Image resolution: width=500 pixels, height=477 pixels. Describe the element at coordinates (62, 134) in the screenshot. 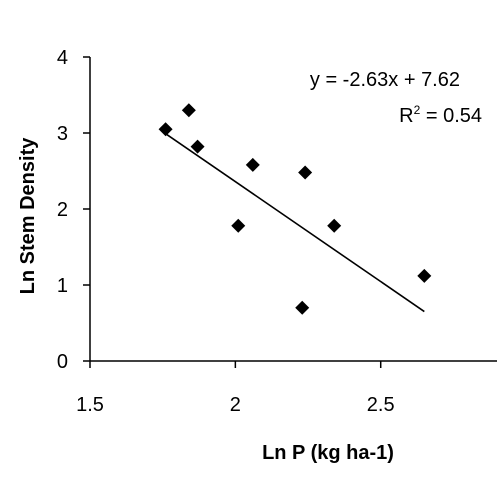

I see `y-tick-label: 3` at that location.